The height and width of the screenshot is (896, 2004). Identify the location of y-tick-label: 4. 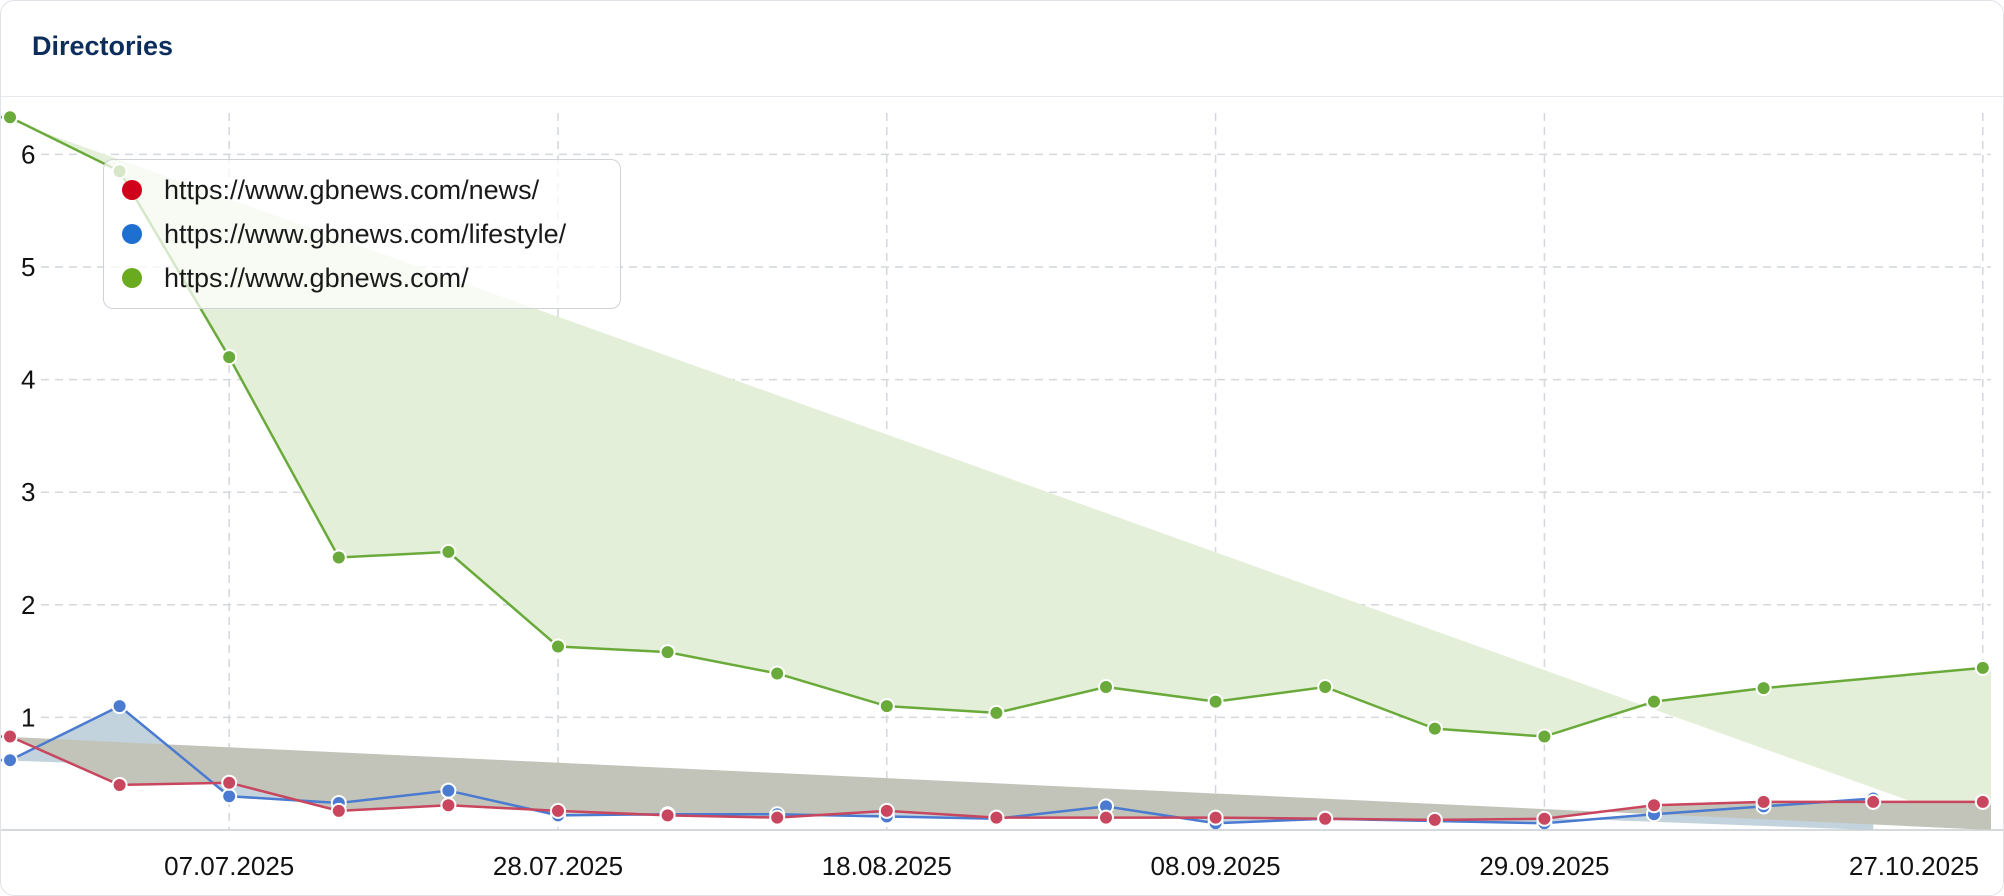
(28, 380).